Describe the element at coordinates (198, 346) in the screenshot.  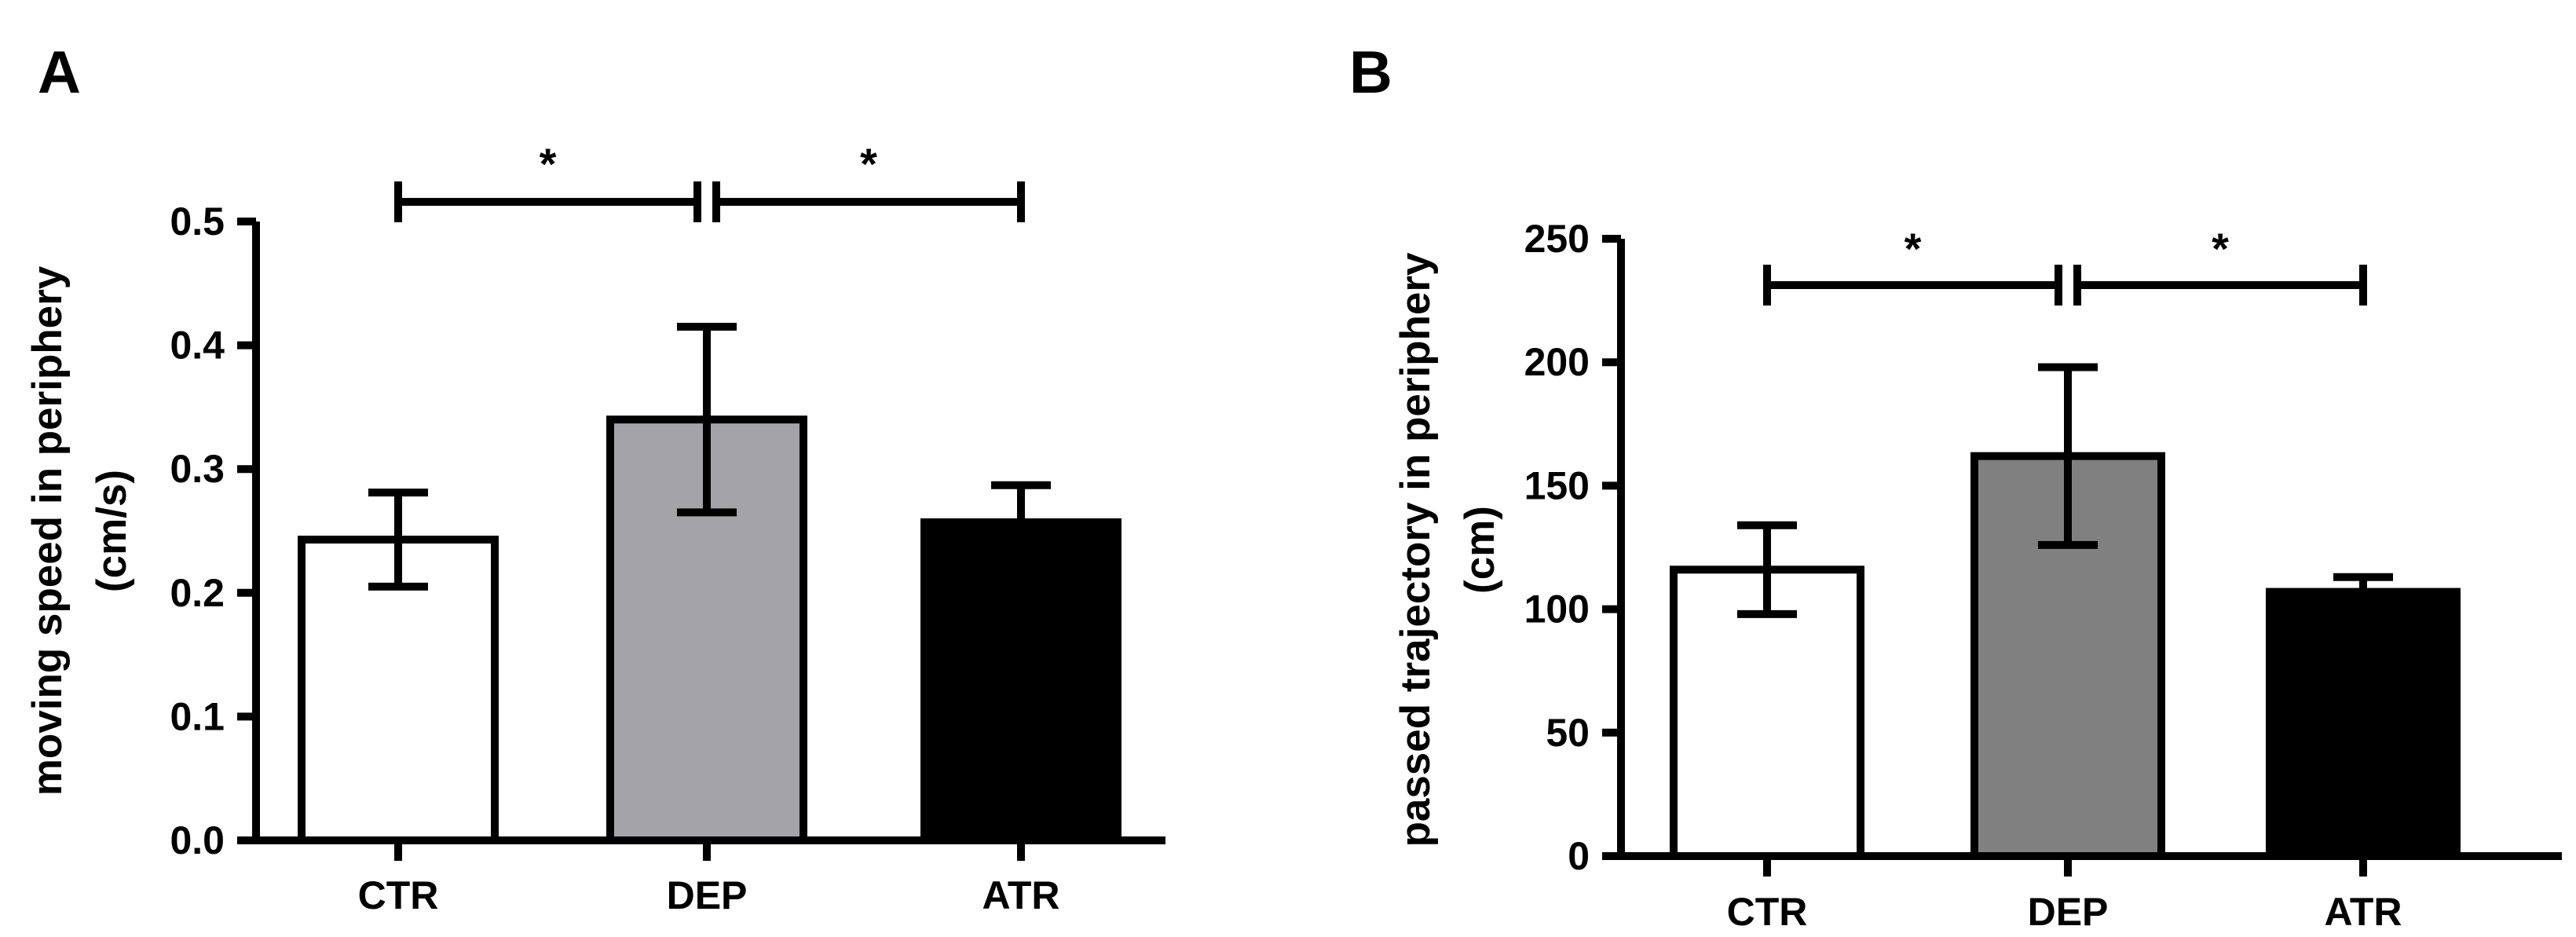
I see `y-tick-label: 0.4` at that location.